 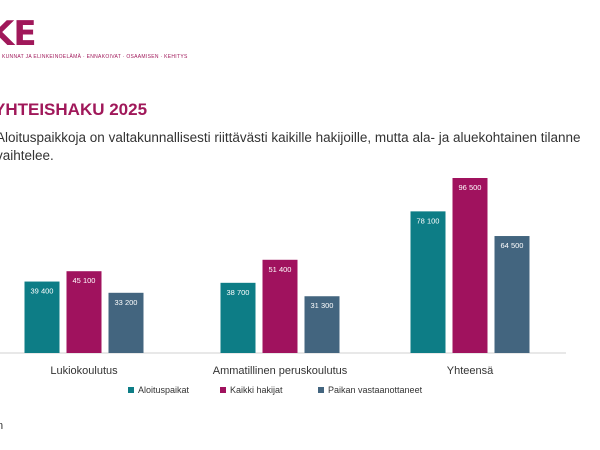 What do you see at coordinates (42, 291) in the screenshot?
I see `bar-value-label: 39 400` at bounding box center [42, 291].